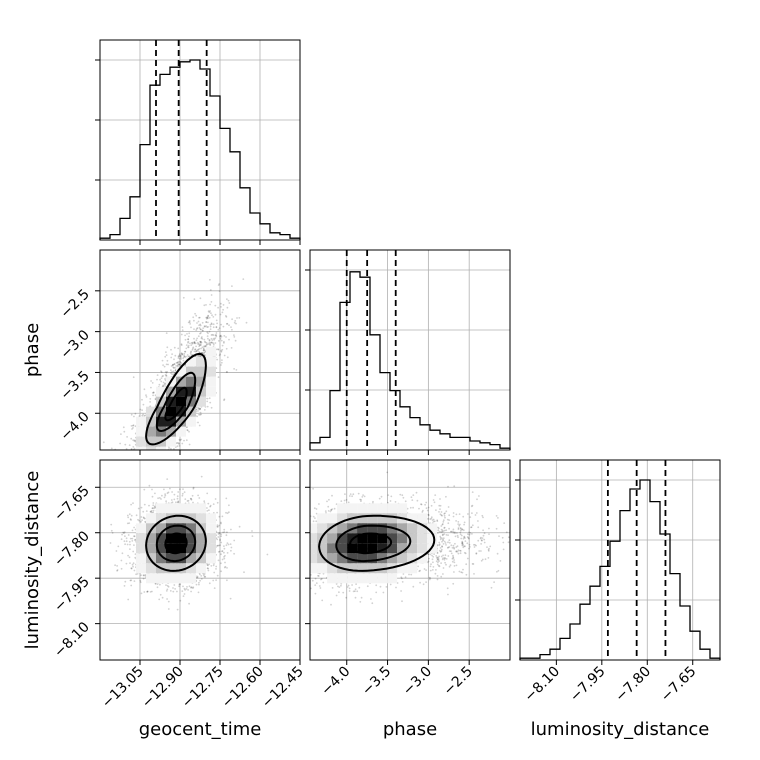  I want to click on hist-outline-luminosity_distance, so click(620, 569).